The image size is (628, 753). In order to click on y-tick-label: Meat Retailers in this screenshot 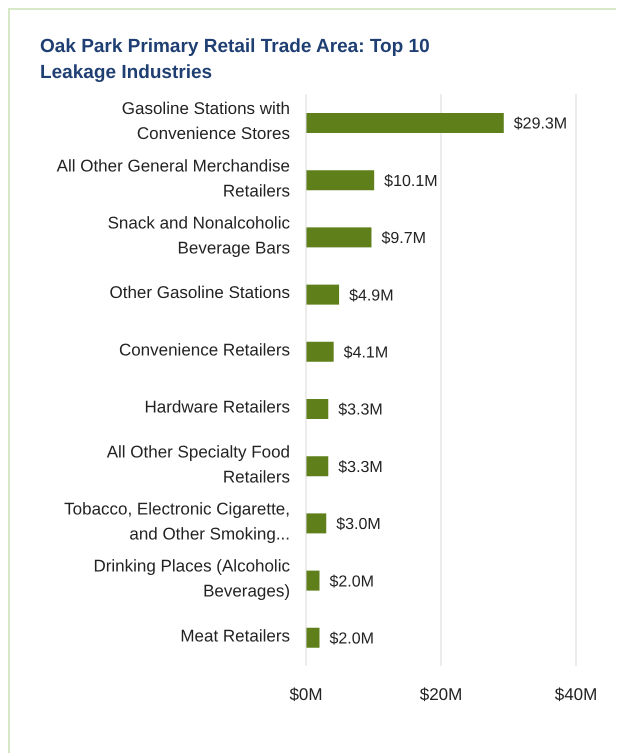, I will do `click(235, 636)`.